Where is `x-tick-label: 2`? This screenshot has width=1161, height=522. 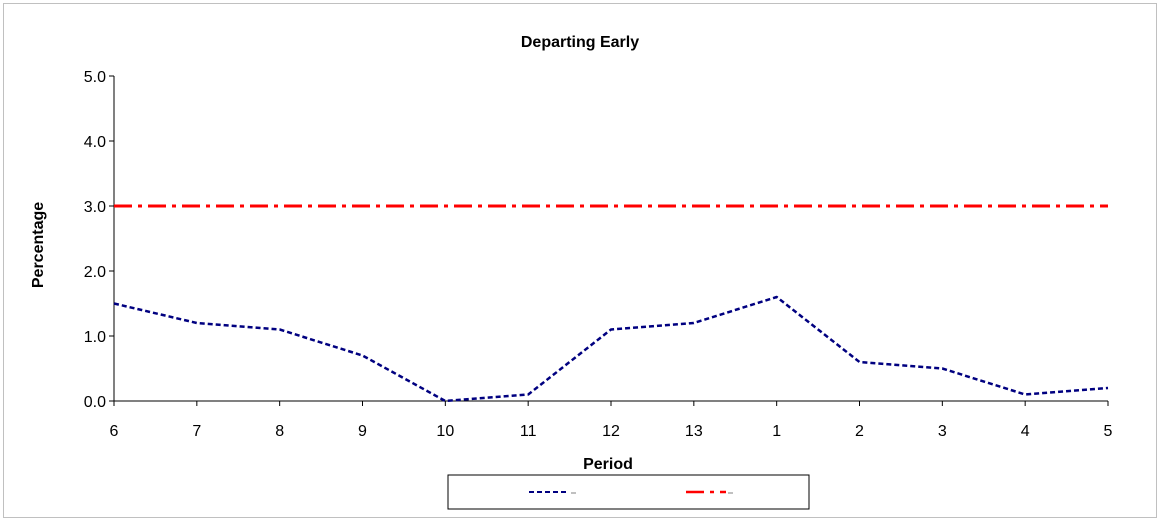 x-tick-label: 2 is located at coordinates (859, 431).